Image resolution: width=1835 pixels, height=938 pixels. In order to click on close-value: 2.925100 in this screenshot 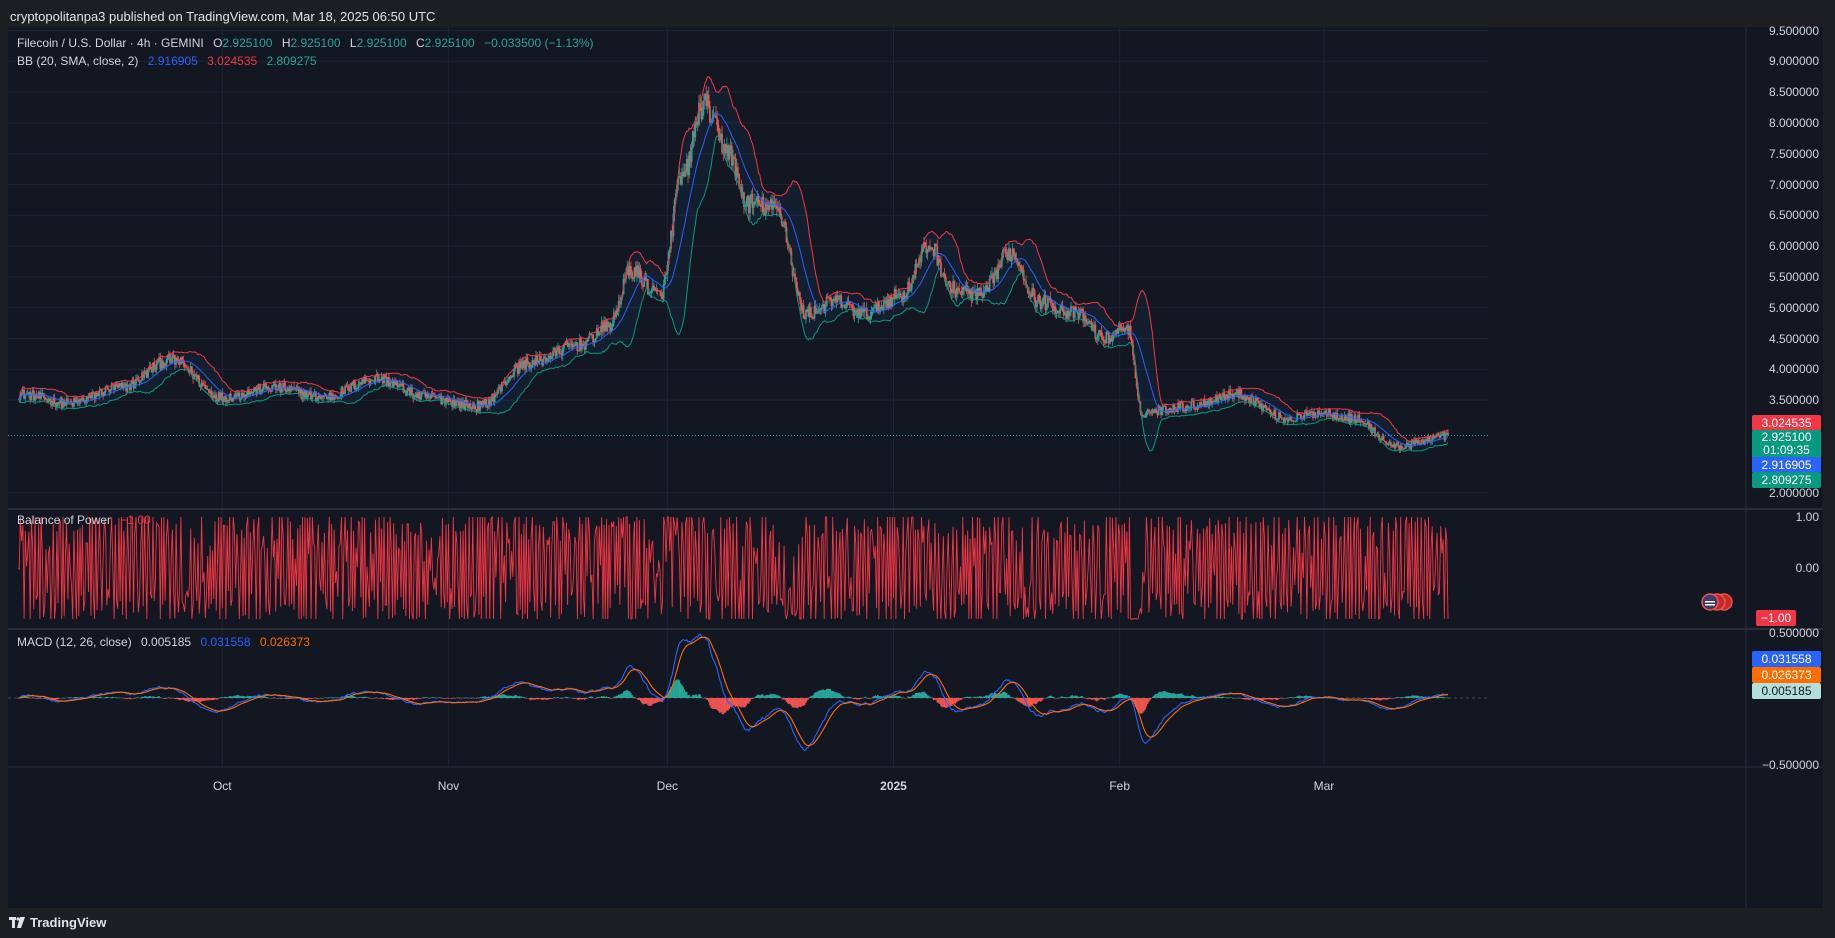, I will do `click(449, 43)`.